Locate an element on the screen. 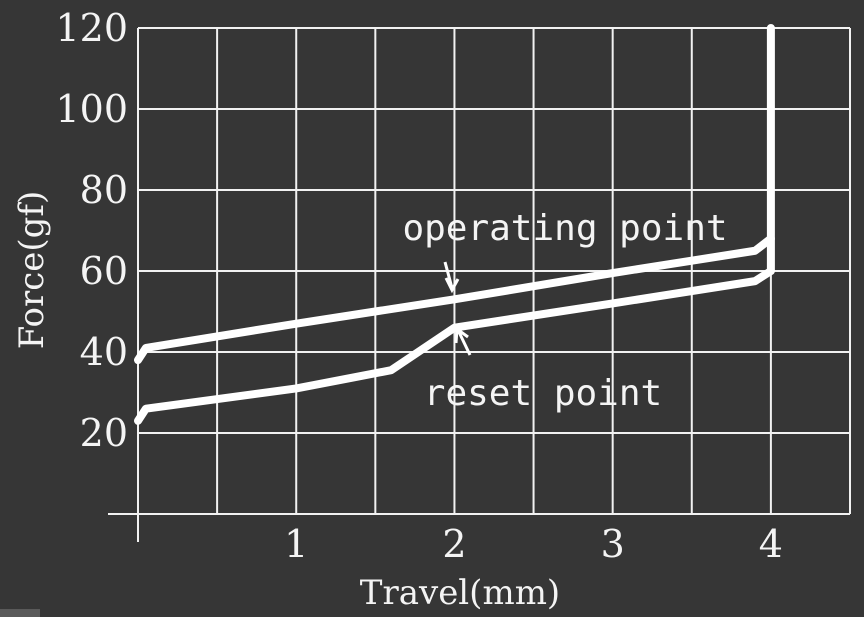 The image size is (864, 617). annotations: operating point reset point is located at coordinates (564, 311).